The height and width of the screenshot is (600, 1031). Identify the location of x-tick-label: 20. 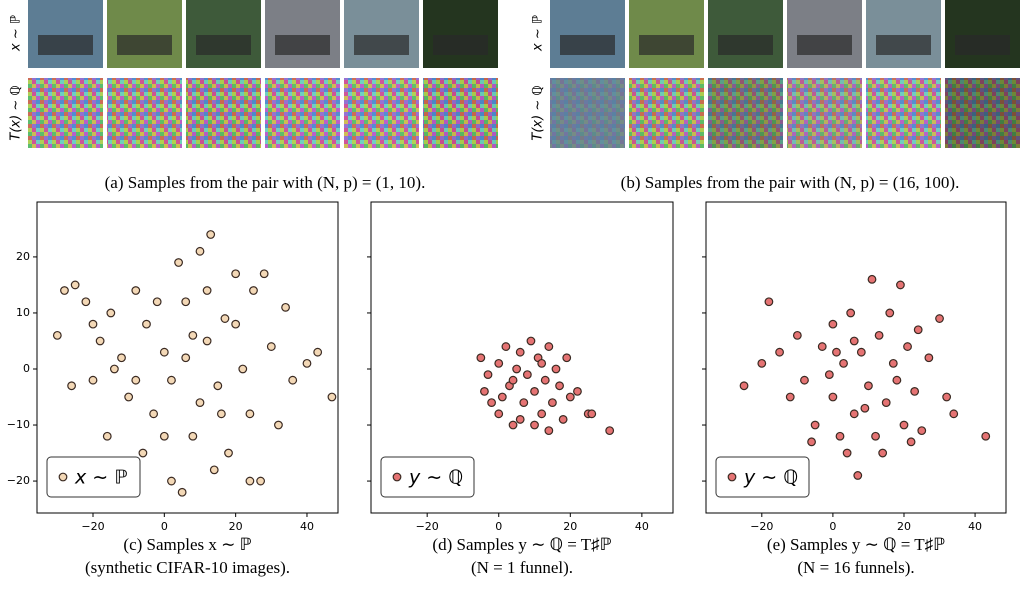
(904, 526).